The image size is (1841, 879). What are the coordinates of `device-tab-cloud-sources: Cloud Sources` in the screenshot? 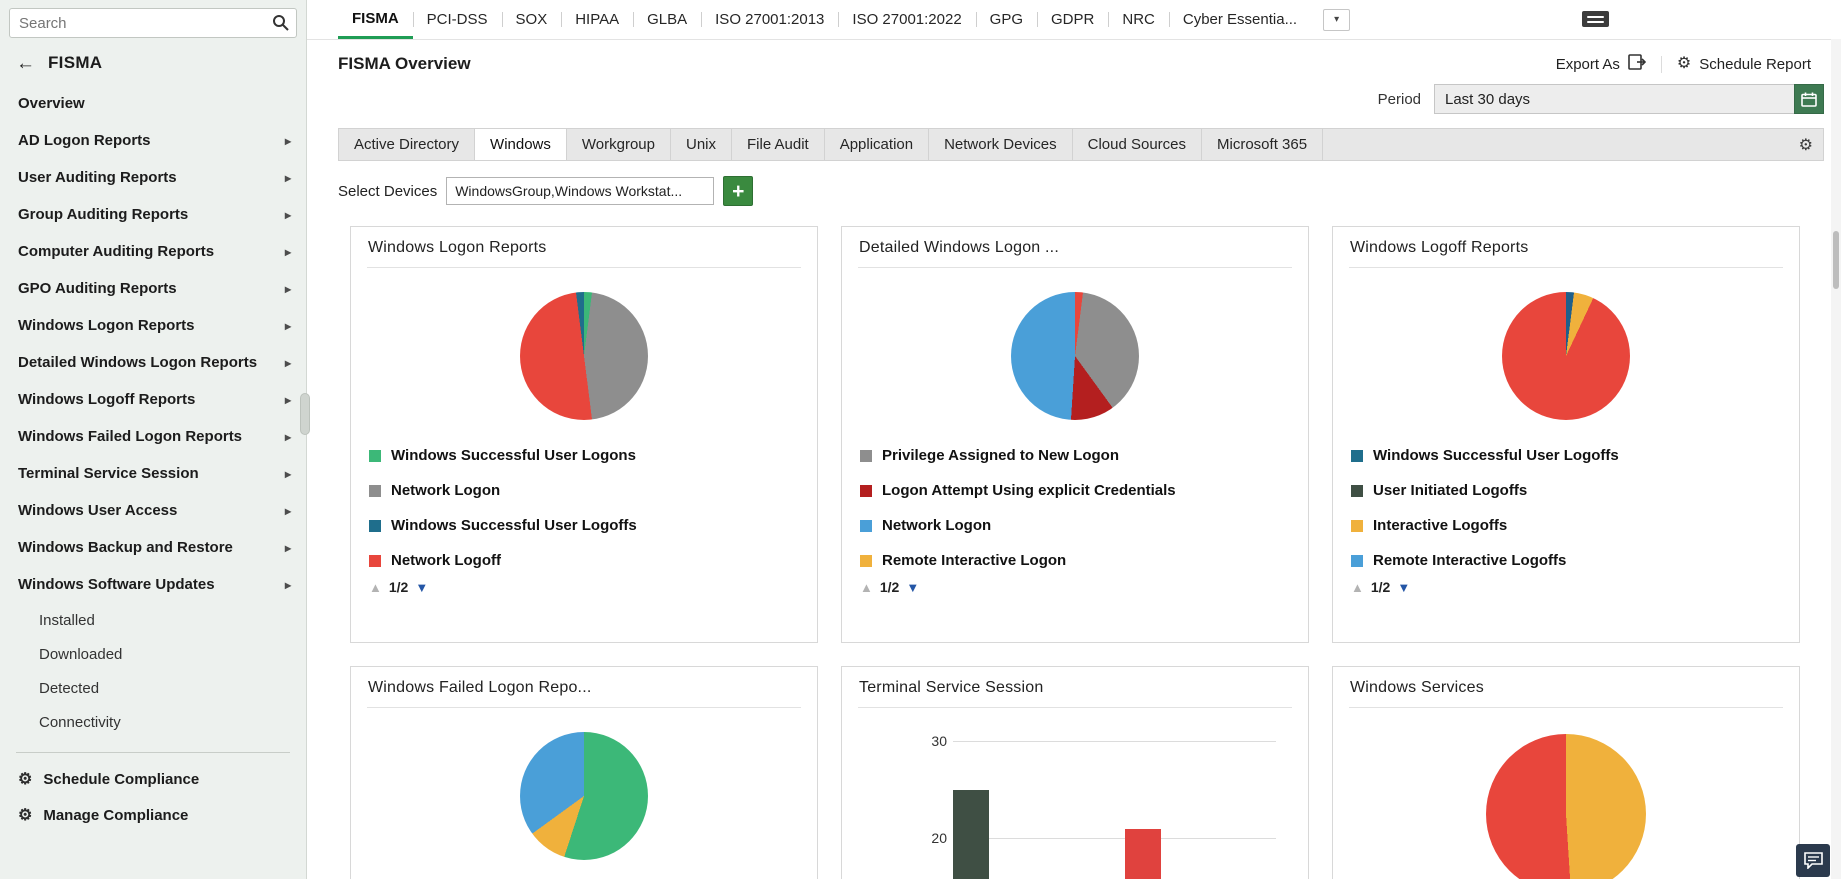 It's located at (1138, 144).